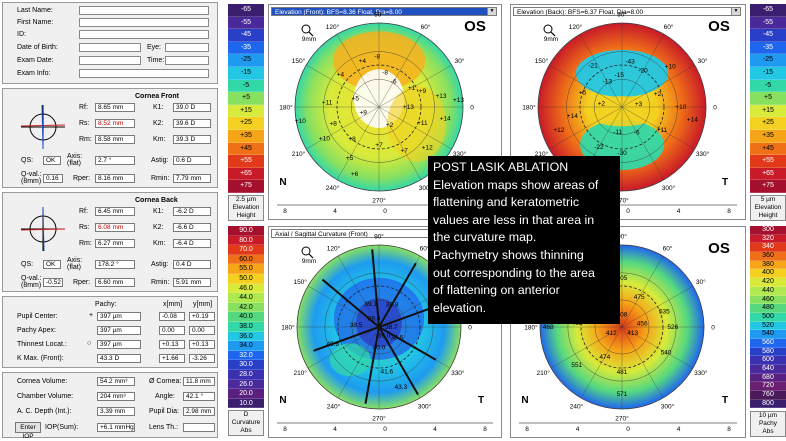 The width and height of the screenshot is (786, 441). What do you see at coordinates (83, 107) in the screenshot?
I see `front-rf-label: Rf:` at bounding box center [83, 107].